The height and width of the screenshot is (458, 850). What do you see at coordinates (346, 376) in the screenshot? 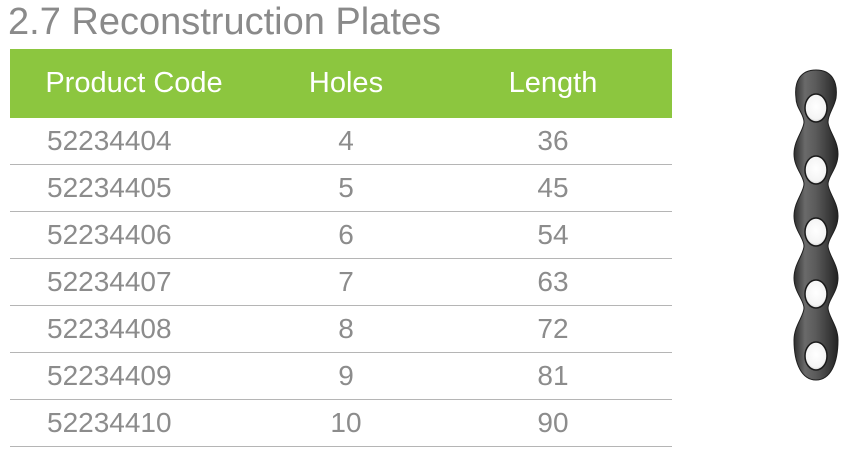
I see `holes-cell: 9` at bounding box center [346, 376].